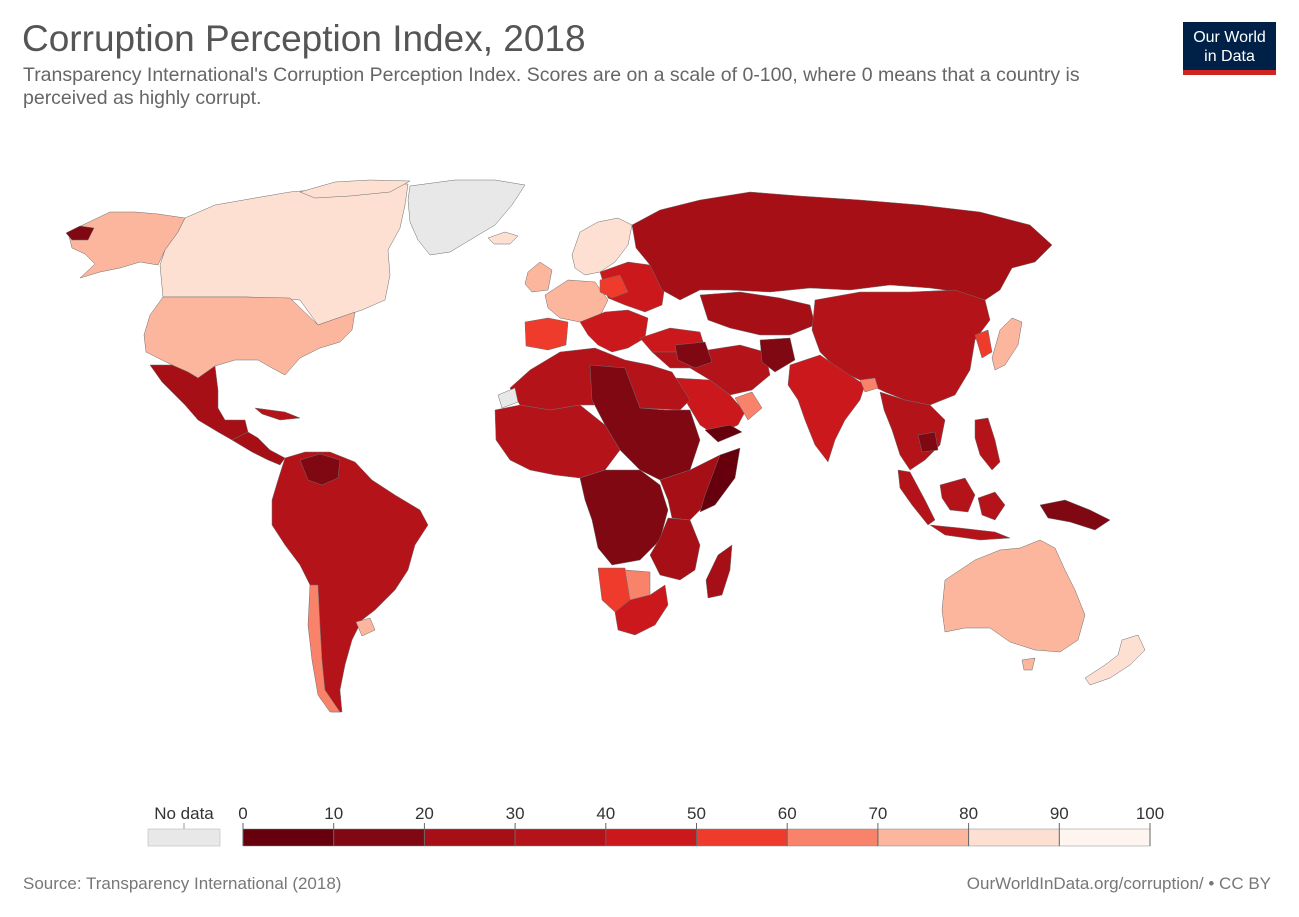 This screenshot has height=917, width=1299. Describe the element at coordinates (602, 246) in the screenshot. I see `region-northern-europe` at that location.